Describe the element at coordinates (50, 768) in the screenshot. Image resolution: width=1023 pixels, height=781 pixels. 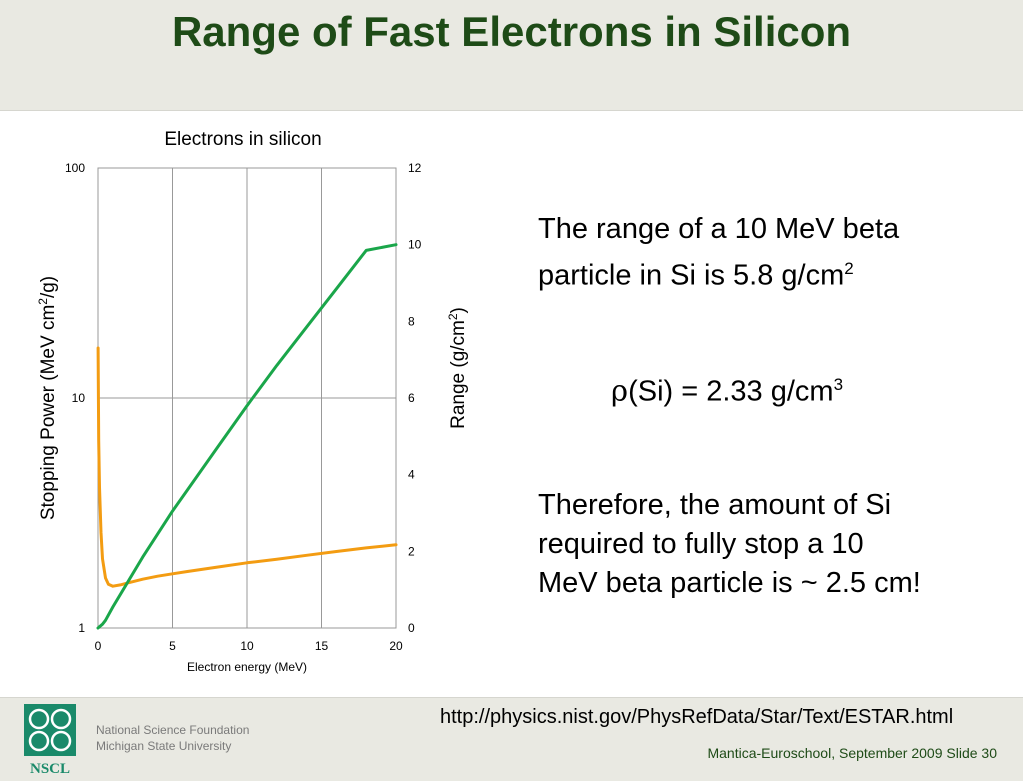
I see `logo-text: NSCL` at that location.